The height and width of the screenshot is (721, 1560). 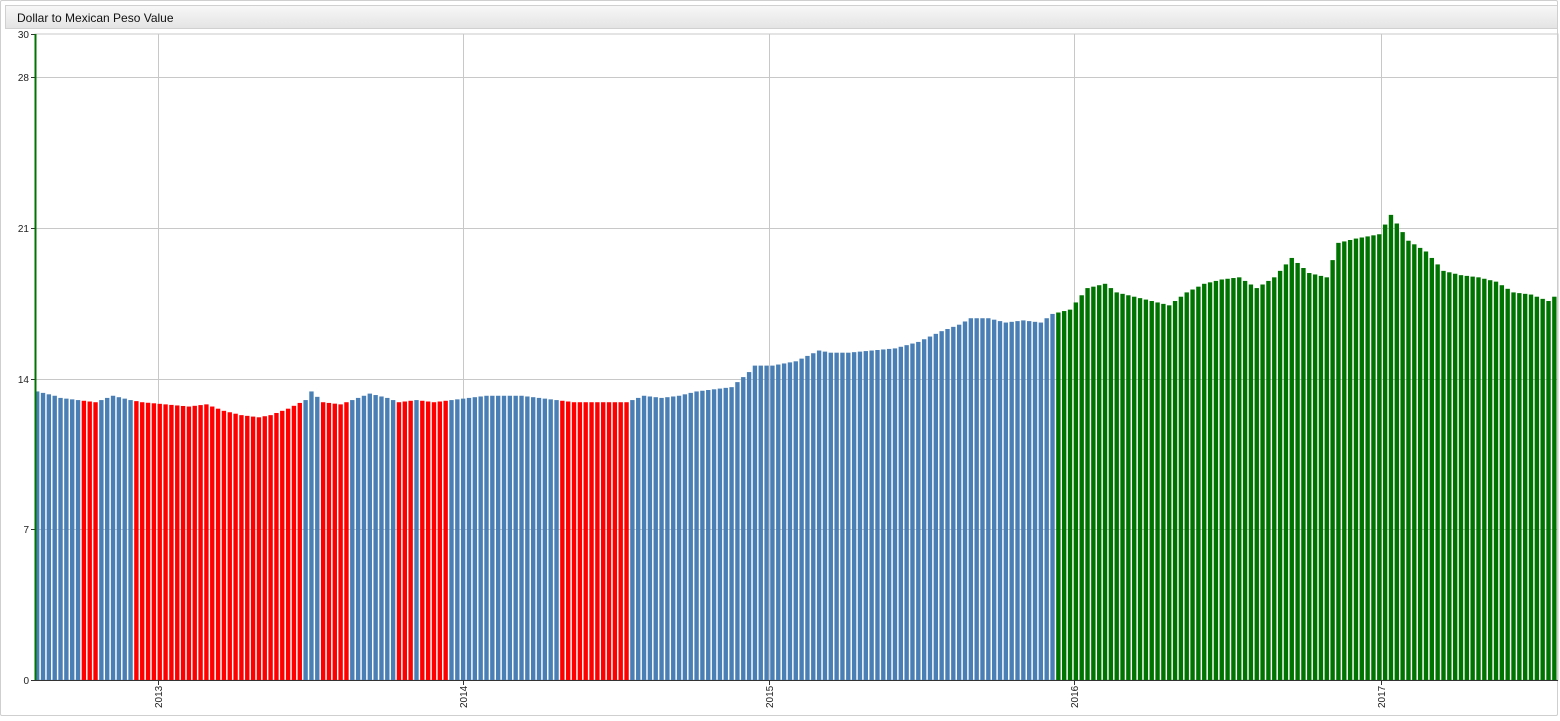 What do you see at coordinates (24, 229) in the screenshot?
I see `y-tick-label: 21` at bounding box center [24, 229].